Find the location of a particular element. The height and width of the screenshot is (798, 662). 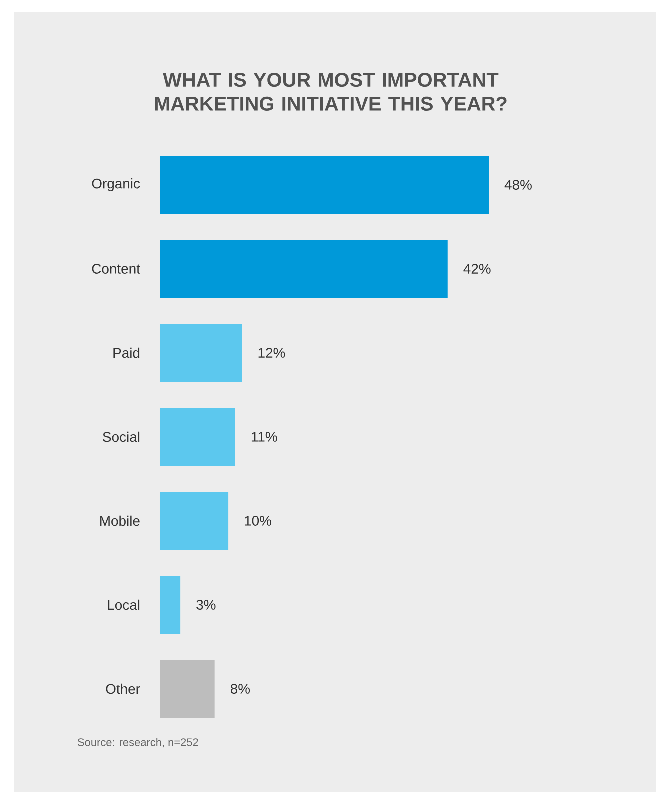

data-label: 11% is located at coordinates (265, 437).